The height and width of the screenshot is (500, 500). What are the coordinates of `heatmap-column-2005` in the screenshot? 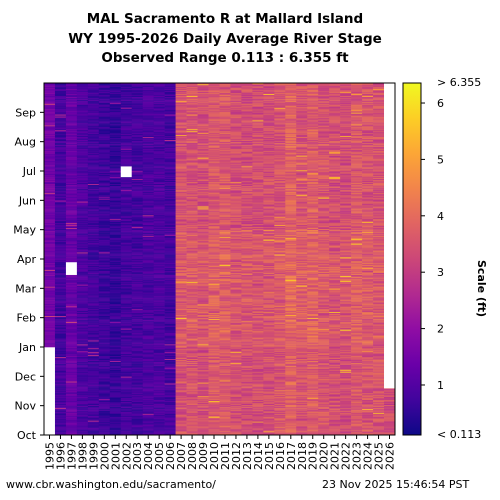 It's located at (159, 259).